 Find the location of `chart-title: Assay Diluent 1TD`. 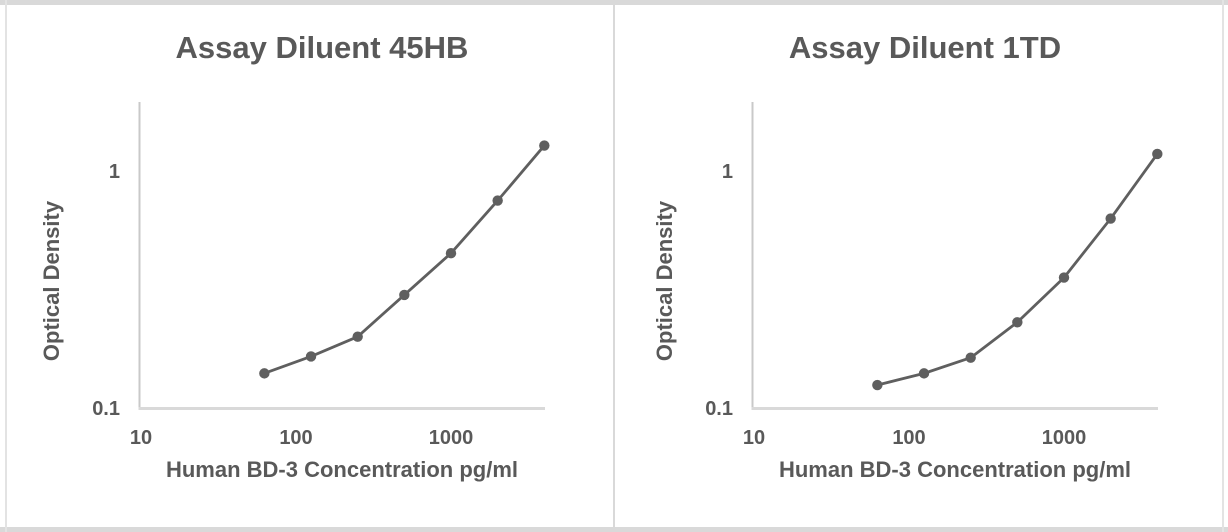

chart-title: Assay Diluent 1TD is located at coordinates (925, 47).